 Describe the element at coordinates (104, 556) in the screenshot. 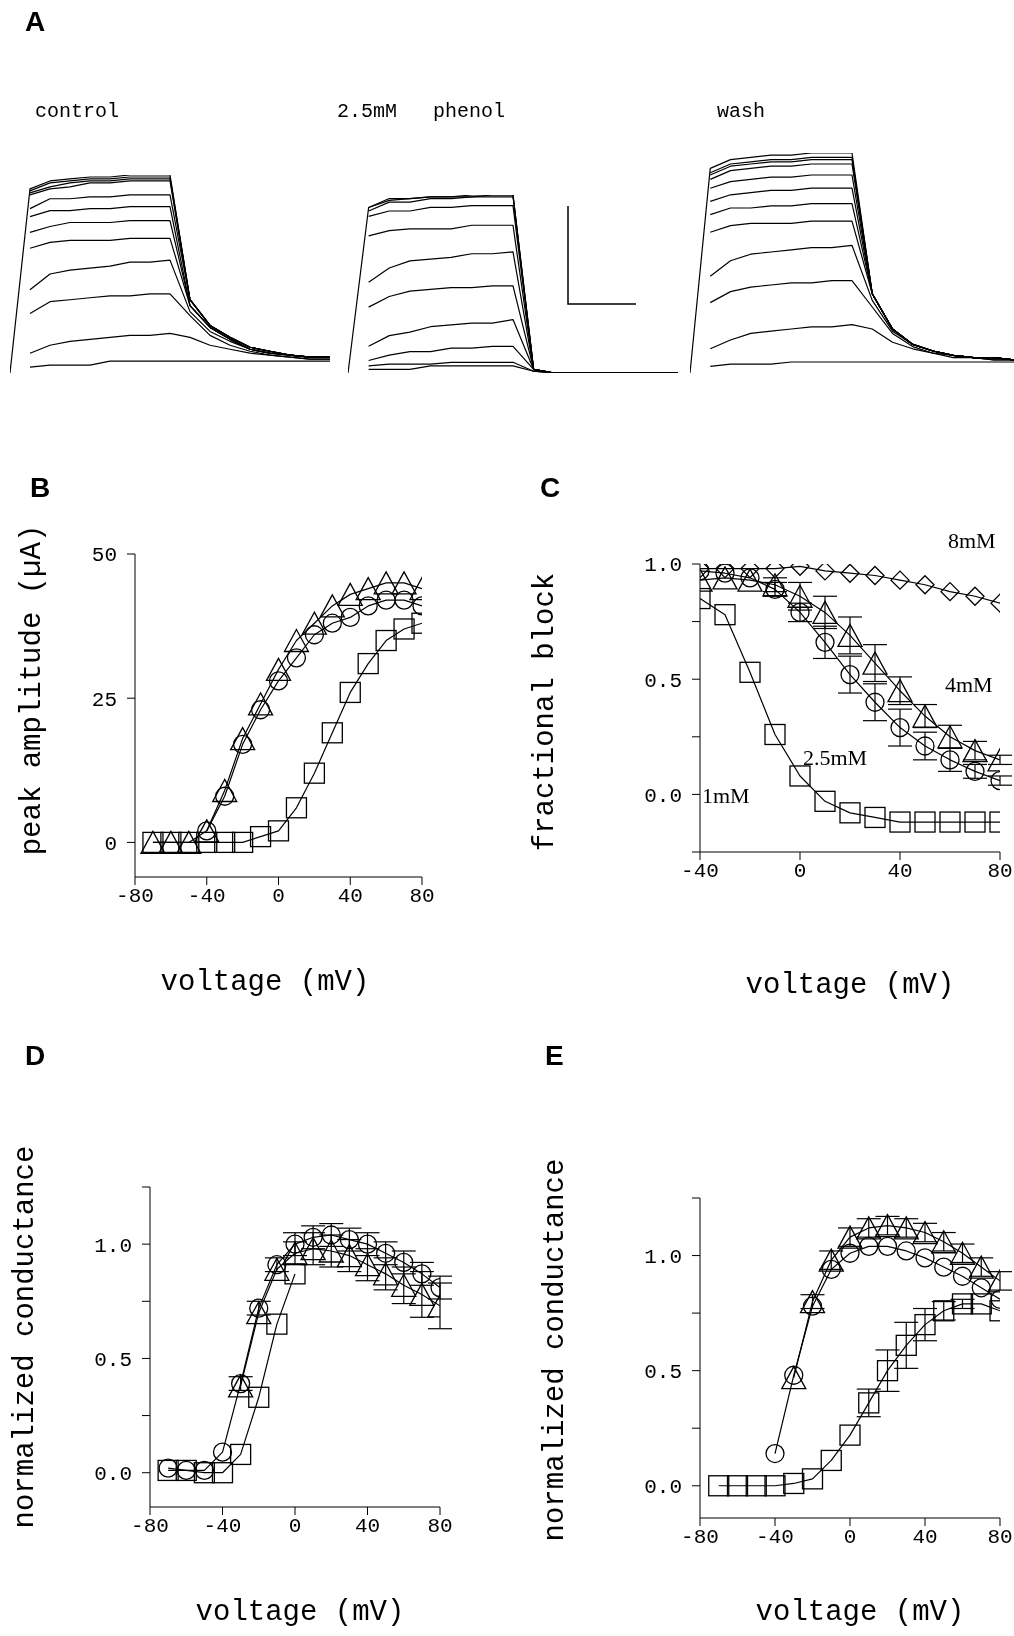

I see `y-tick-label: 50` at that location.